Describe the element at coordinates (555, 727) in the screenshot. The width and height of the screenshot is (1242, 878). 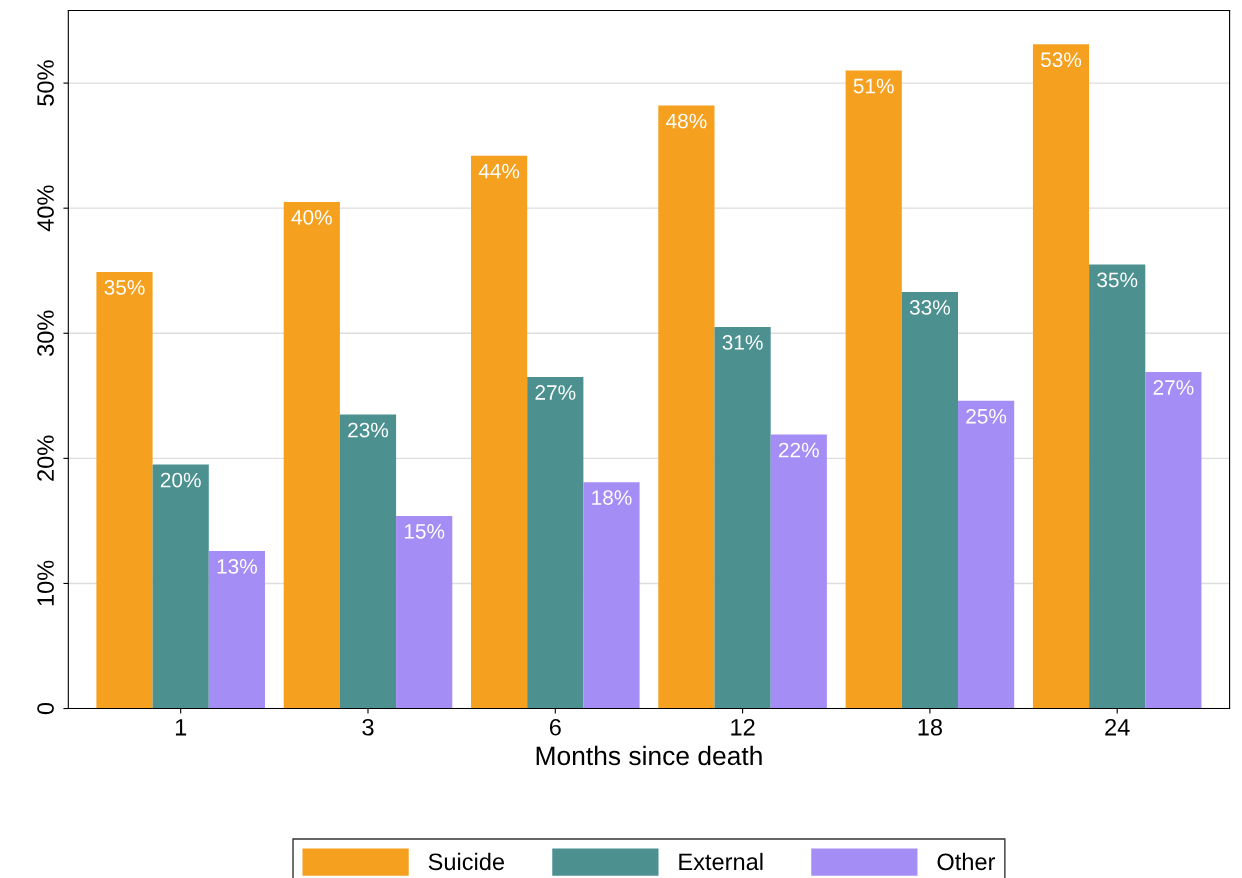
I see `x-tick-label: 6` at that location.